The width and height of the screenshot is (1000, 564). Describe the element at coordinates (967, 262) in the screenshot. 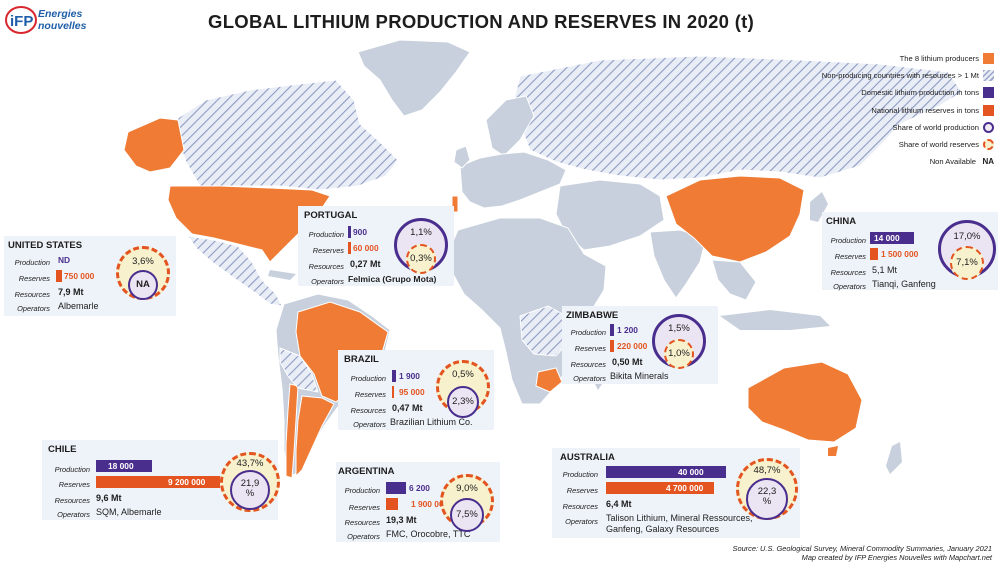

I see `reserves-share-value: 7,1%` at that location.